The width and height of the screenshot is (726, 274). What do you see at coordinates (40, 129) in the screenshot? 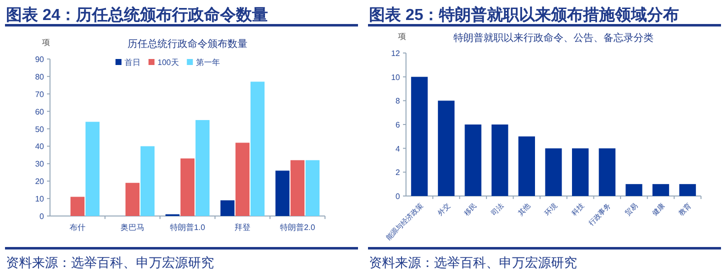
I see `y-tick-label: 50` at bounding box center [40, 129].